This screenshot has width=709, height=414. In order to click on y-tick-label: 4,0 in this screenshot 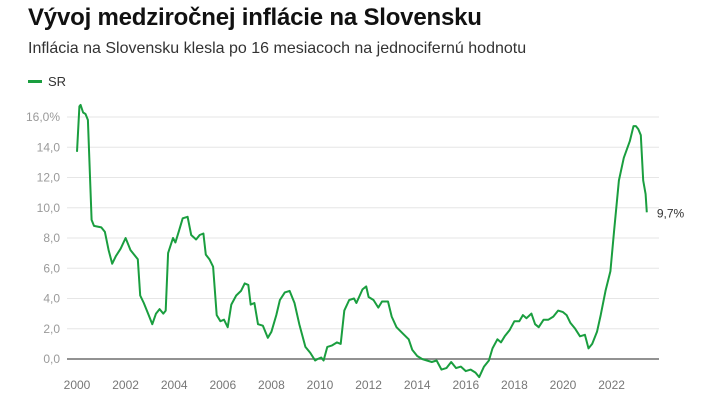, I will do `click(51, 299)`.